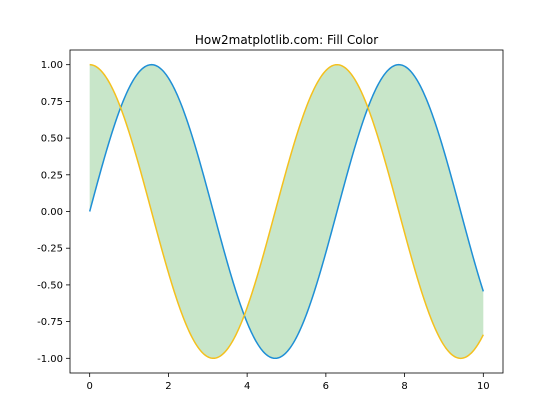 Image resolution: width=560 pixels, height=420 pixels. What do you see at coordinates (286, 40) in the screenshot?
I see `chart-title: How2matplotlib.com: Fill Color` at bounding box center [286, 40].